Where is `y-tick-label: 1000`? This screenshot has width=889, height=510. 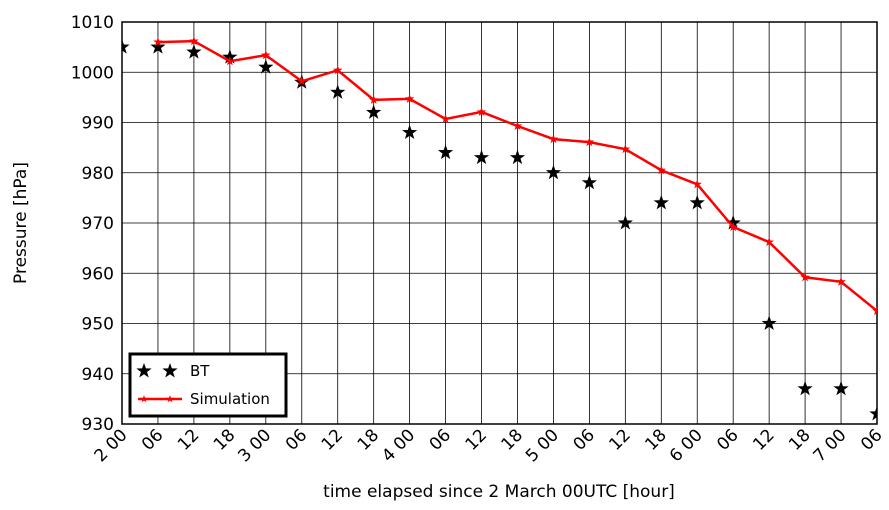 y-tick-label: 1000 is located at coordinates (92, 73).